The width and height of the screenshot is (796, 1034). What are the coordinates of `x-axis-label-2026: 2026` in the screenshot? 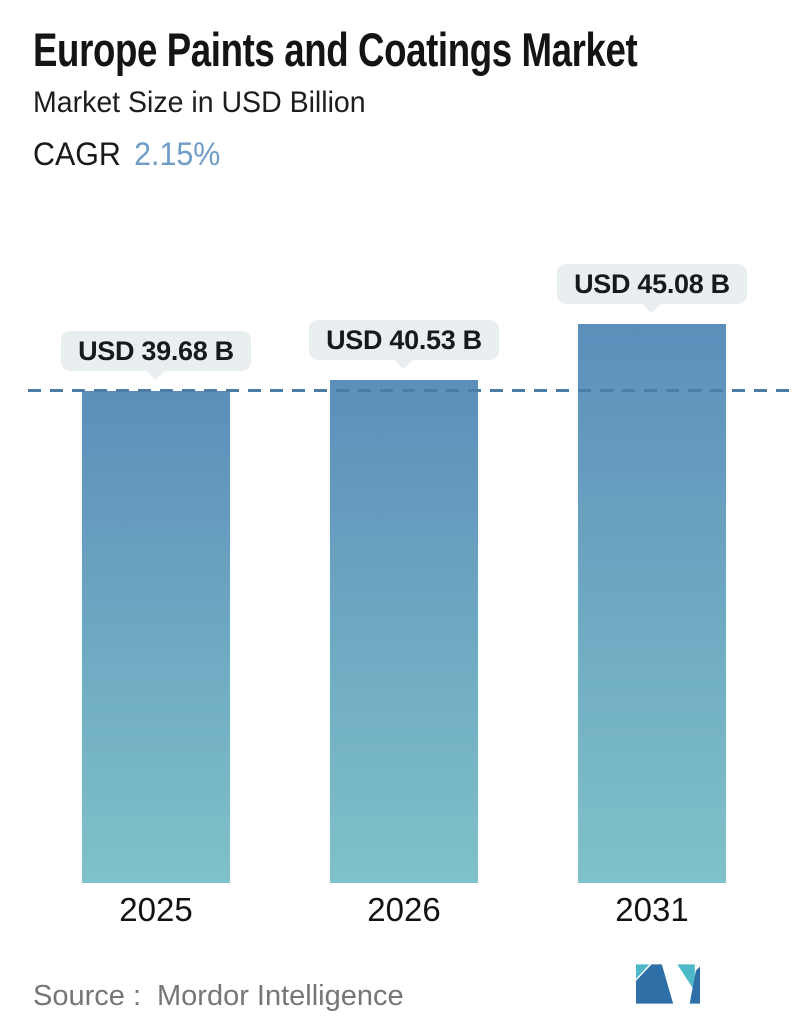 It's located at (404, 909).